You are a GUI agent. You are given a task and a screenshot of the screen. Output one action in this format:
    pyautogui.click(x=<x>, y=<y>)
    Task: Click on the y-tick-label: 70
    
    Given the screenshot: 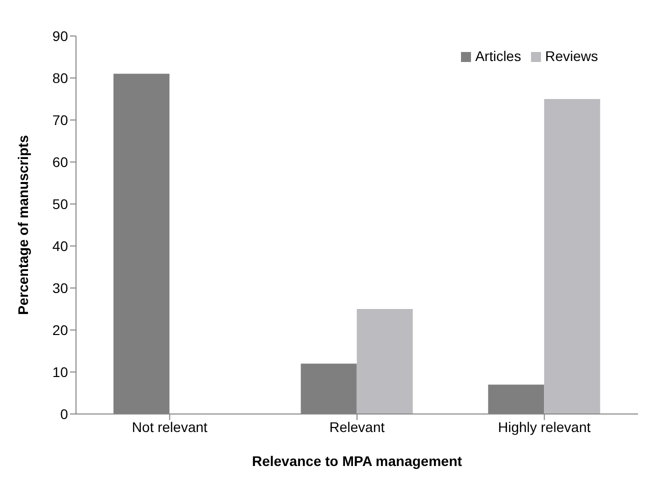 What is the action you would take?
    pyautogui.click(x=60, y=120)
    